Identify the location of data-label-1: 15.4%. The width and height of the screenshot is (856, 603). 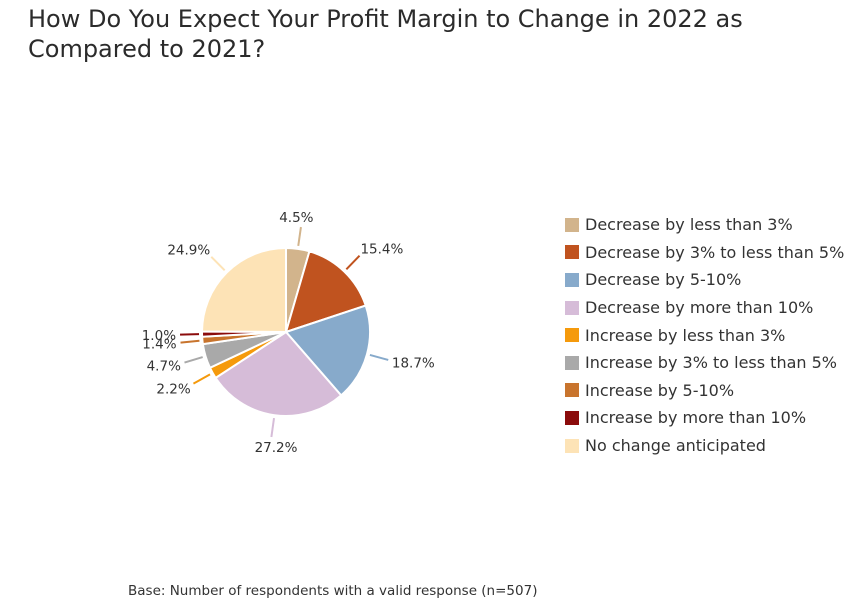
(381, 249).